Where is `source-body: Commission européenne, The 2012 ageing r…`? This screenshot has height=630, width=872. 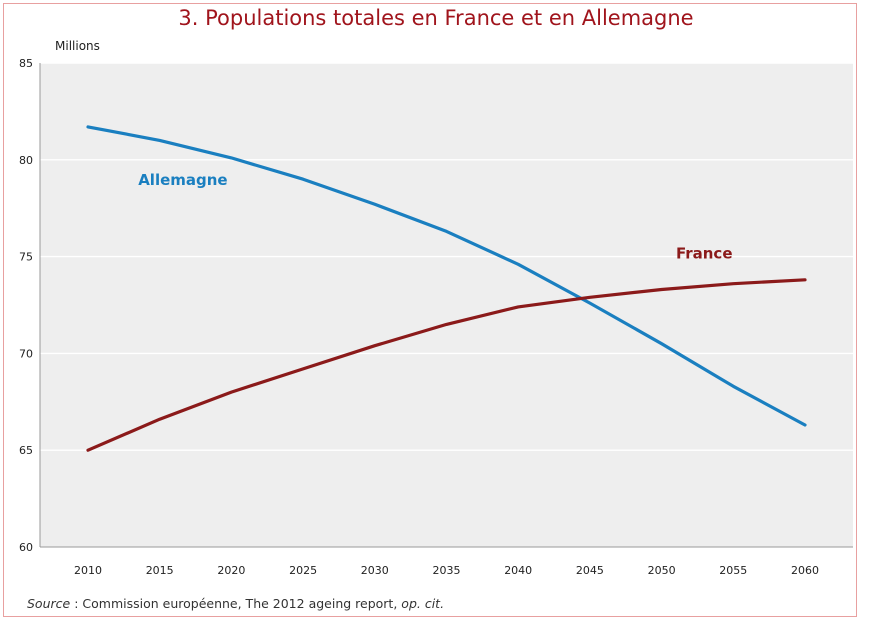
source-body: Commission européenne, The 2012 ageing r… is located at coordinates (240, 603).